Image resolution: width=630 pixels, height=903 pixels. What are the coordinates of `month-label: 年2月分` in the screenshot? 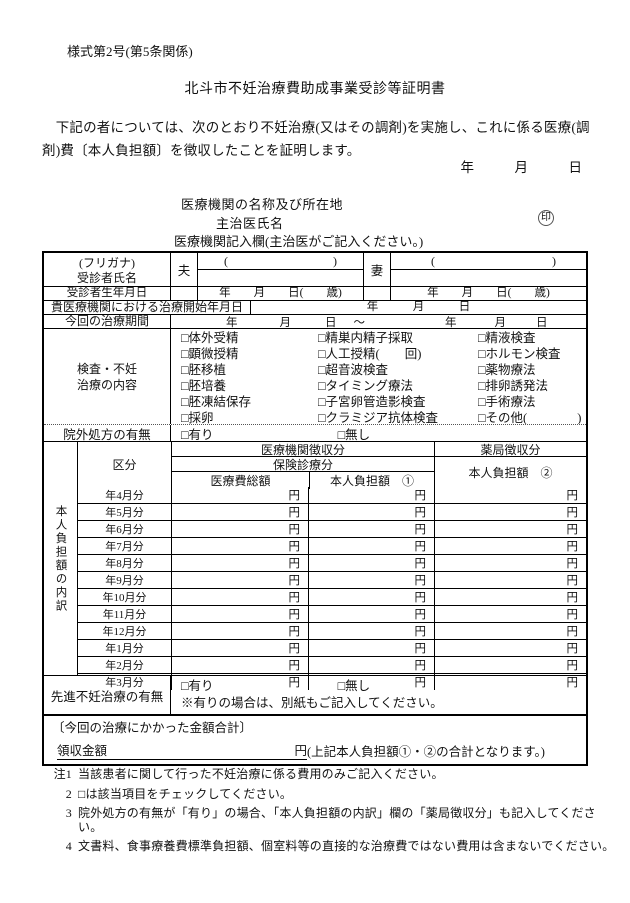 It's located at (124, 666).